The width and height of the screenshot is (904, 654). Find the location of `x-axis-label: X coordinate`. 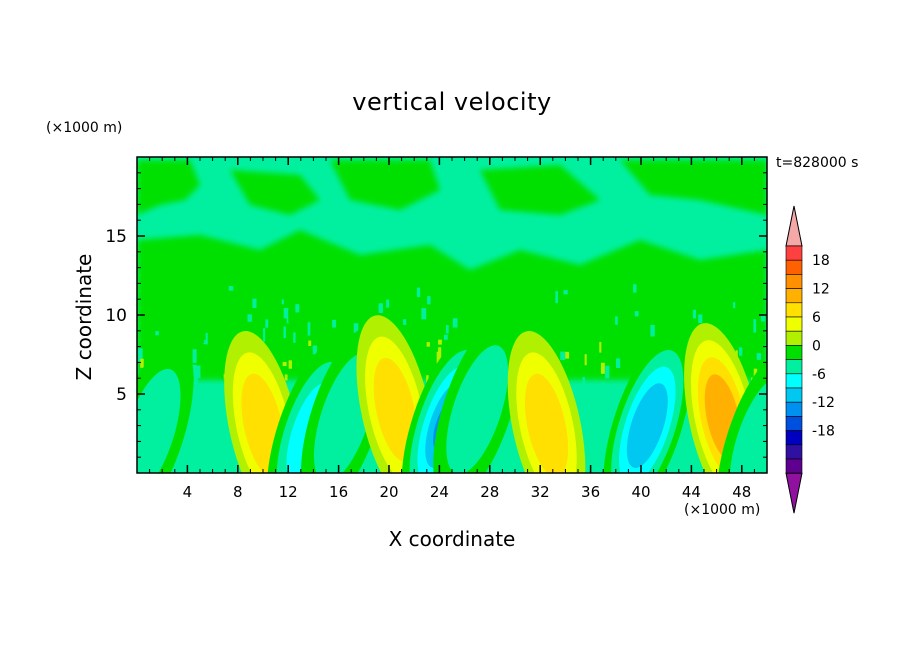

x-axis-label: X coordinate is located at coordinates (452, 539).